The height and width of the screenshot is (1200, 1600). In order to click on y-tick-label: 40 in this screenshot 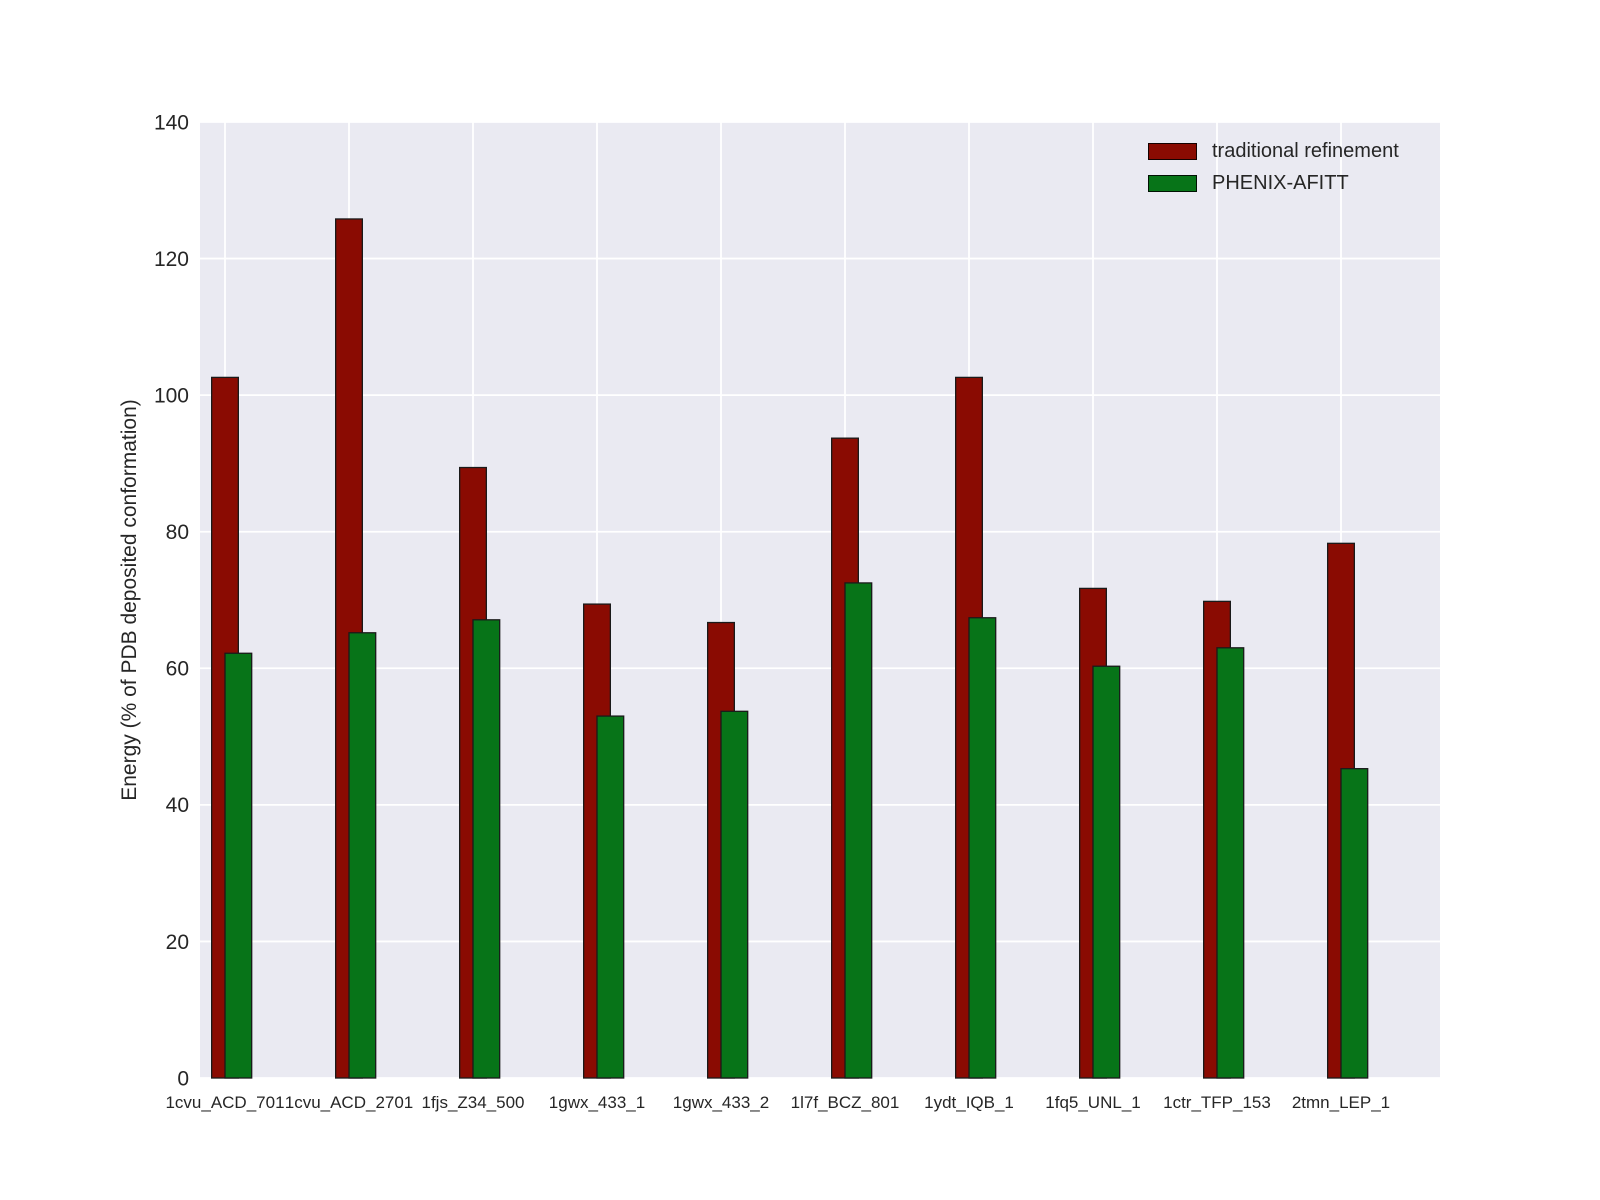, I will do `click(177, 805)`.